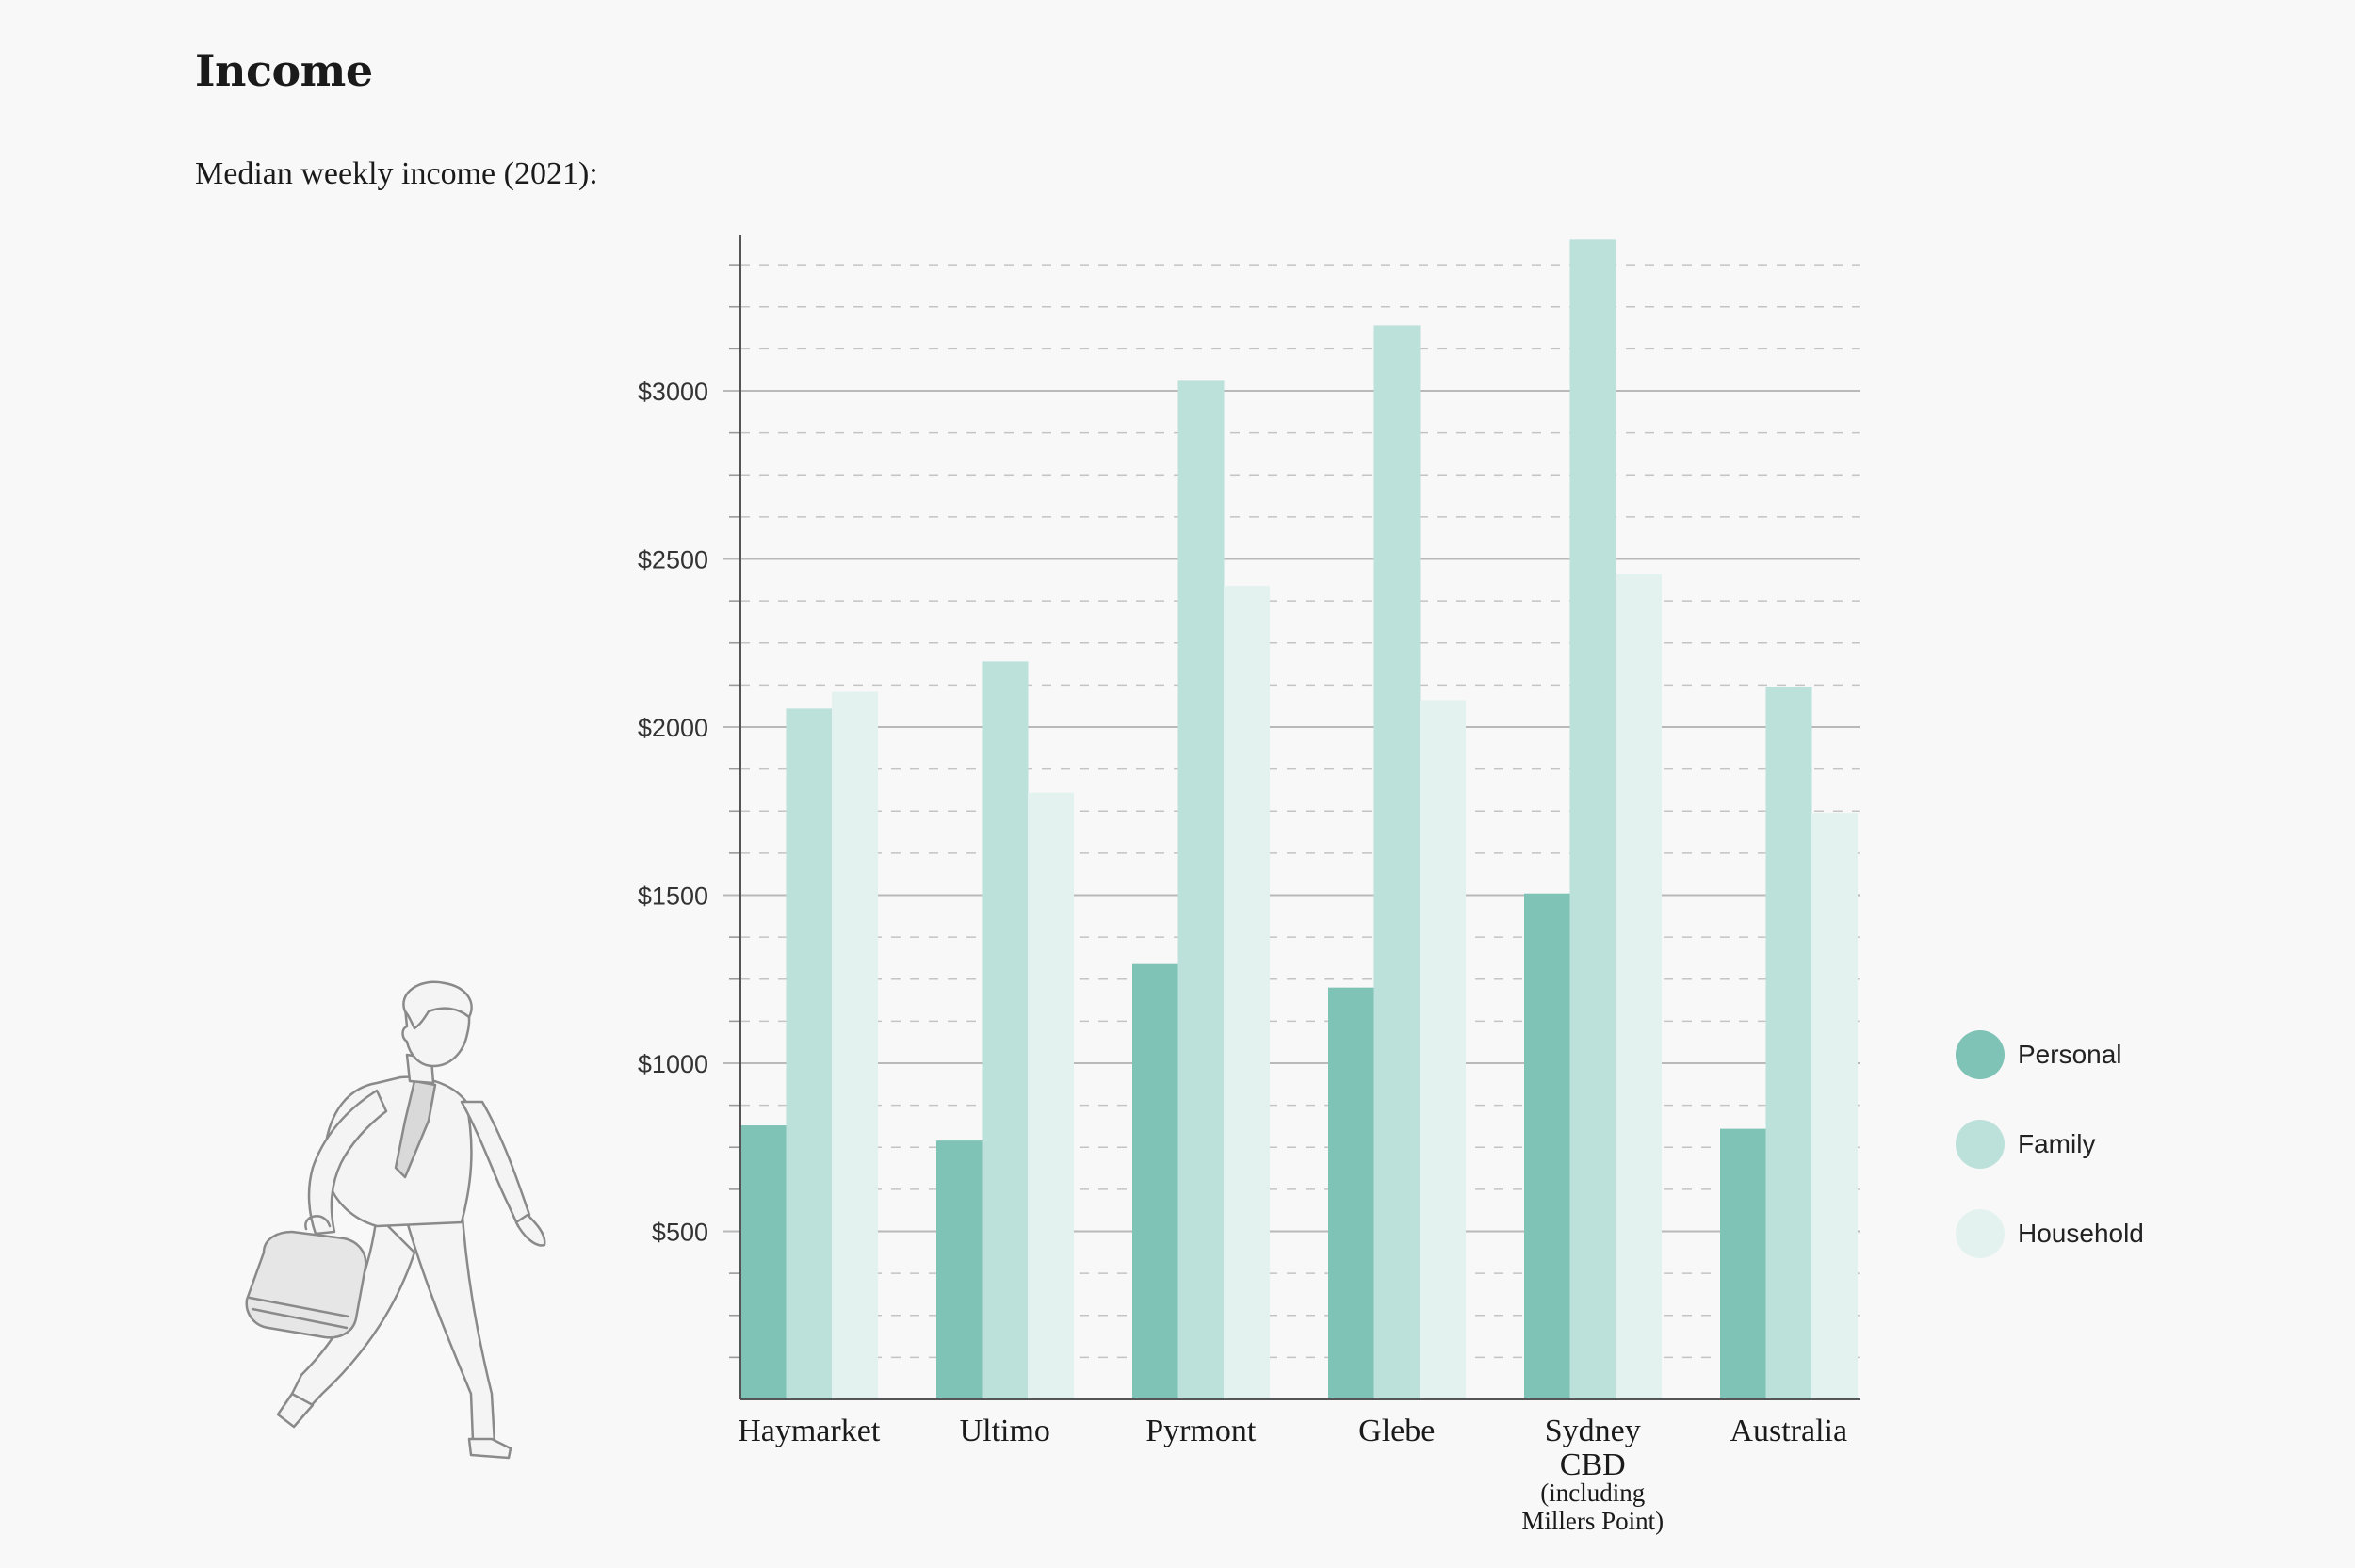  I want to click on y-tick-label: $1000, so click(673, 1064).